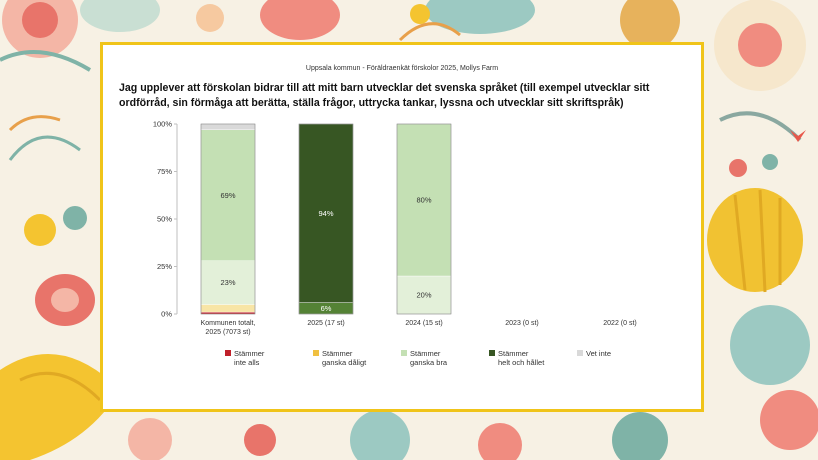 This screenshot has width=818, height=460. I want to click on x-tick-label: 2023 (0 st), so click(521, 323).